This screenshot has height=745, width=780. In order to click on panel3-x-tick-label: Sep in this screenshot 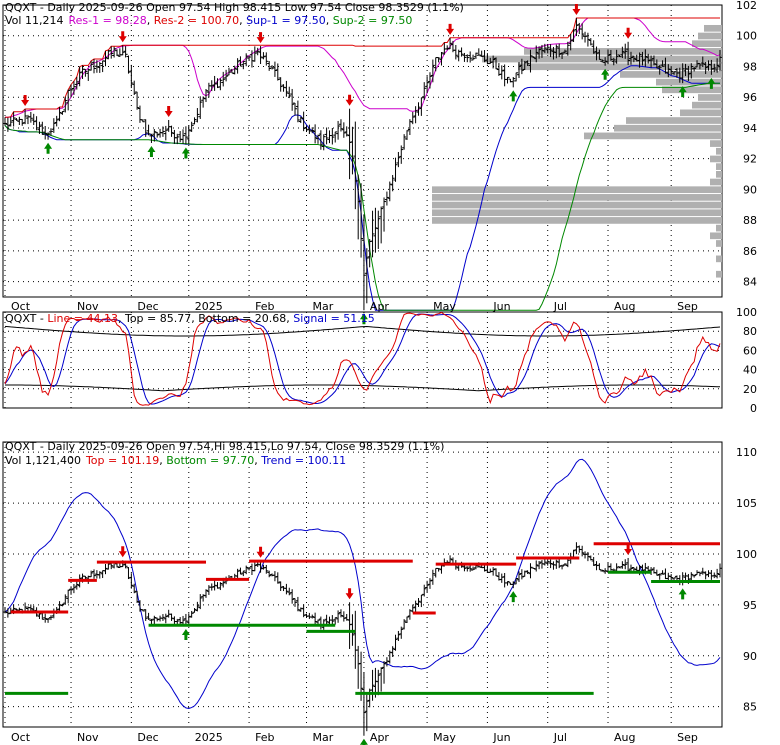, I will do `click(687, 737)`.